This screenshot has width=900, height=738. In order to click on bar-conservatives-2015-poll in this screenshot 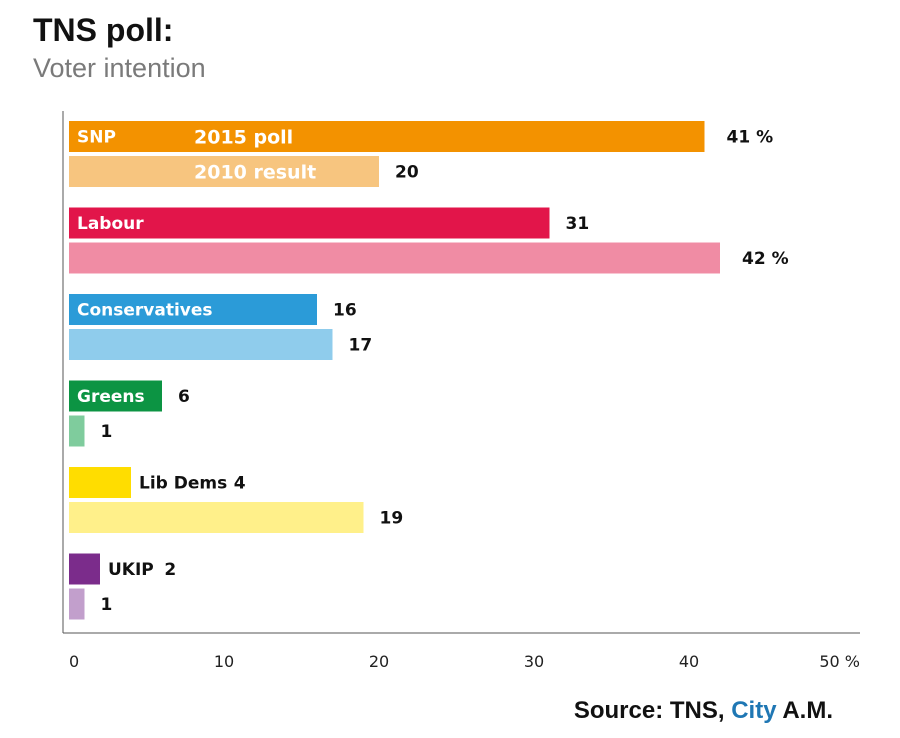, I will do `click(193, 309)`.